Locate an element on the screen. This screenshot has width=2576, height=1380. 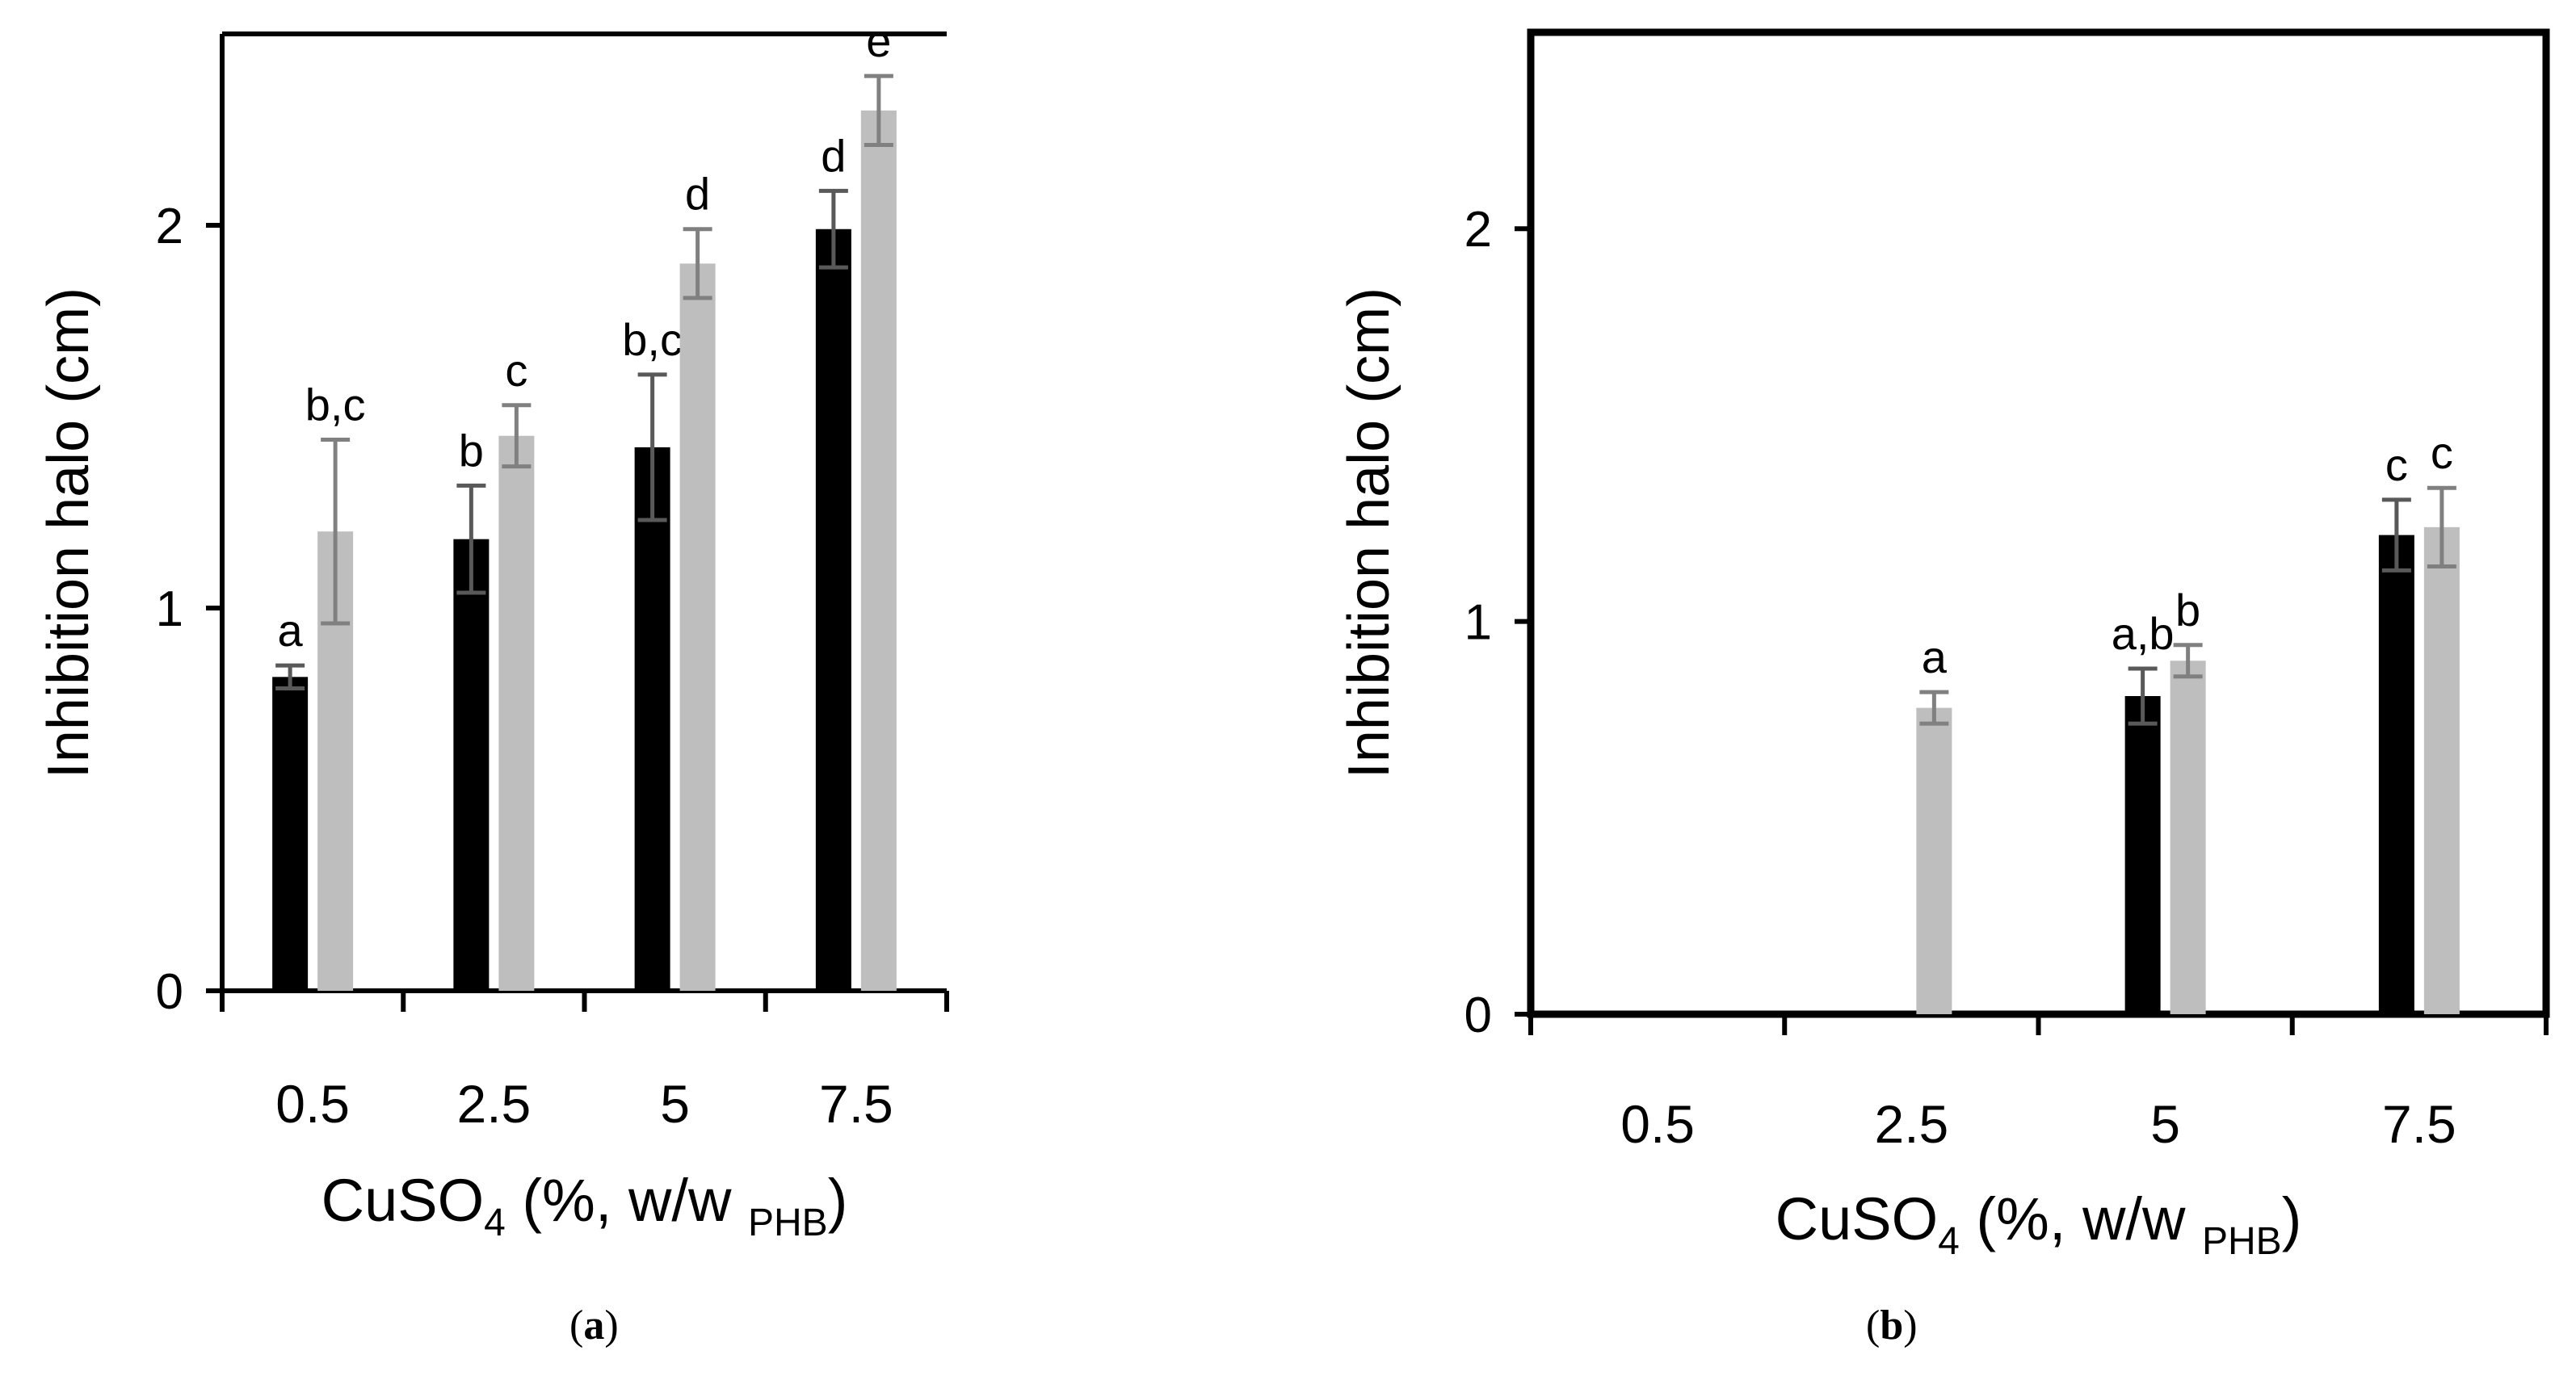
panel-b-caption: (b) is located at coordinates (1892, 1326).